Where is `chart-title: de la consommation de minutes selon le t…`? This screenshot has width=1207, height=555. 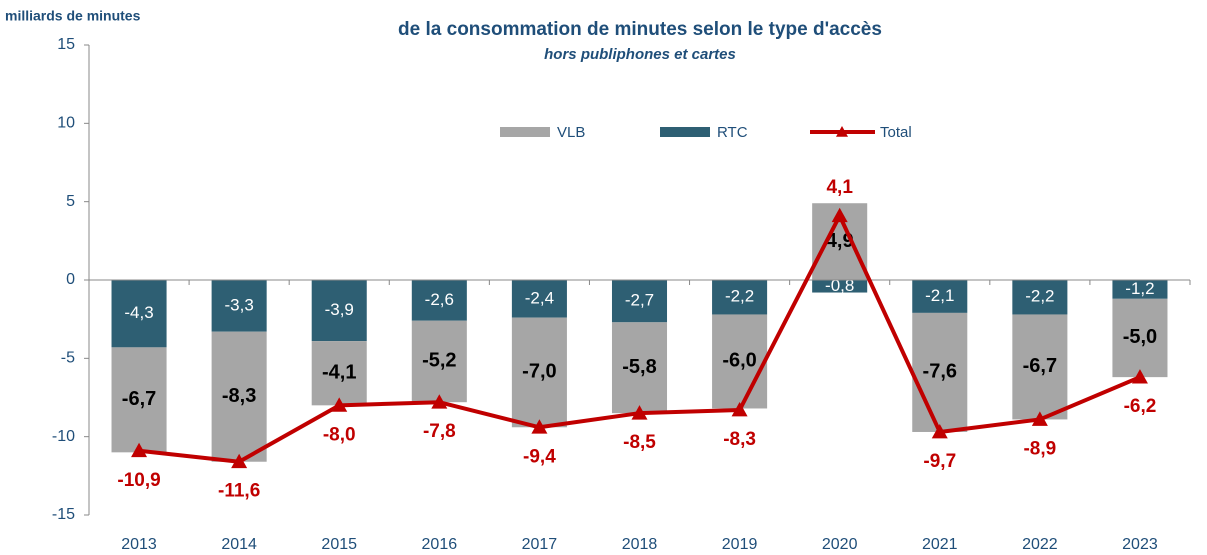 chart-title: de la consommation de minutes selon le t… is located at coordinates (640, 29).